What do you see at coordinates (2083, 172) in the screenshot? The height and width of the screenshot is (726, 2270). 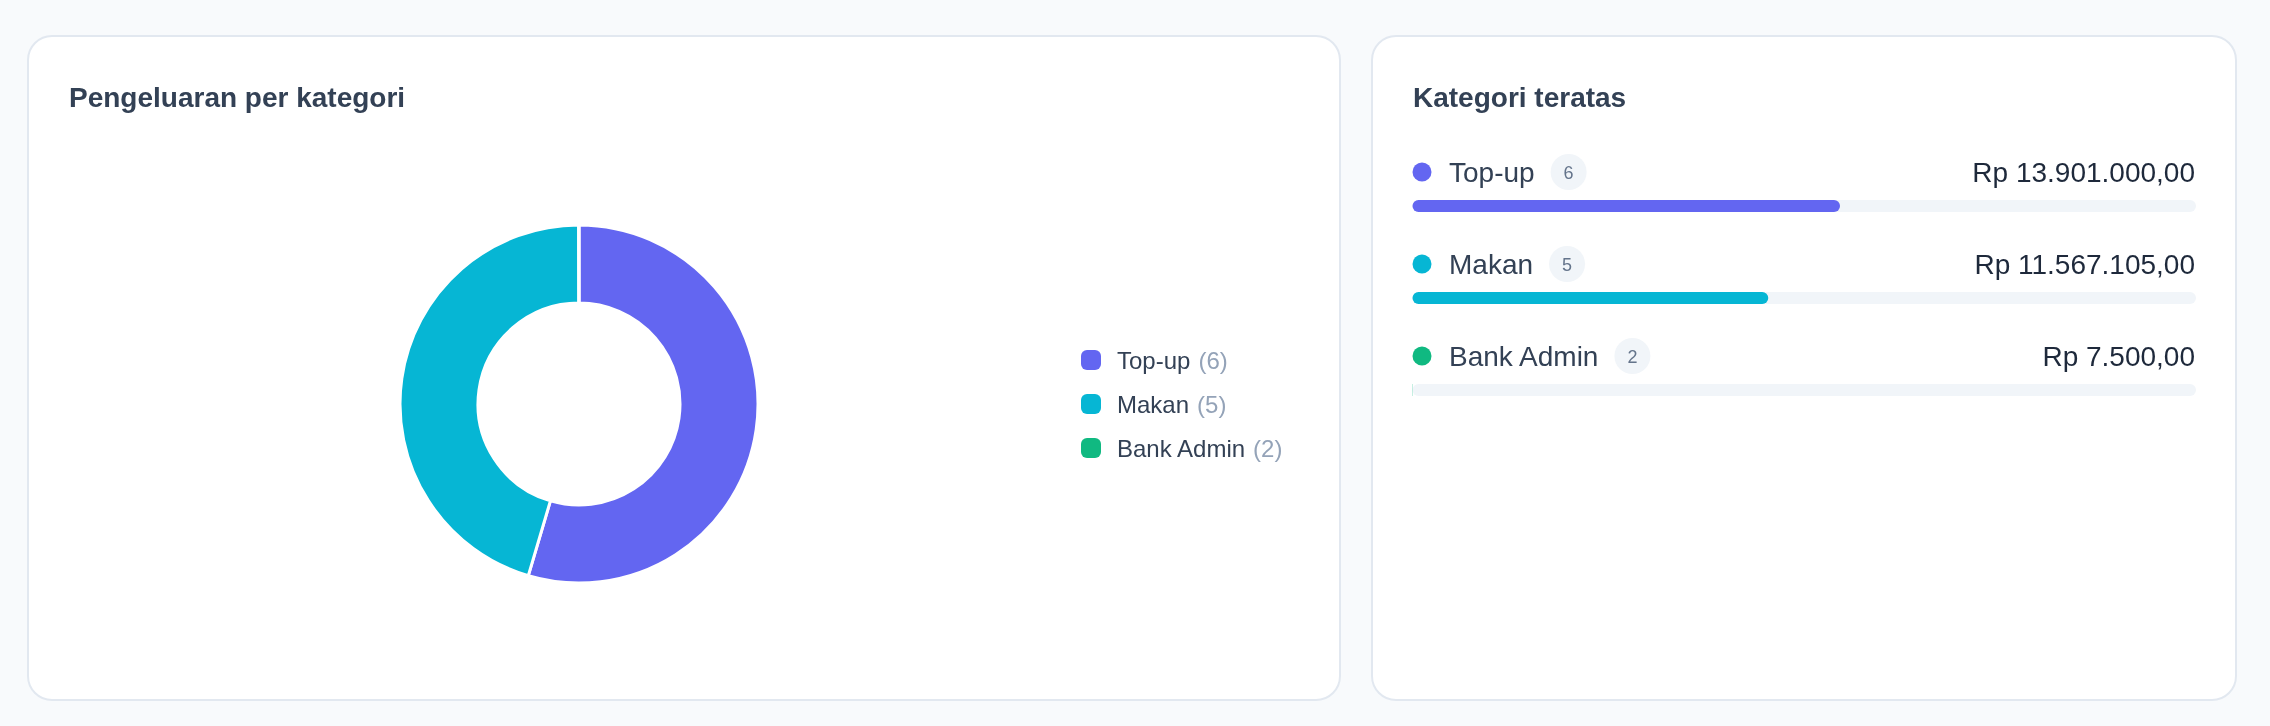 I see `data-label: Rp 13.901.000,00` at bounding box center [2083, 172].